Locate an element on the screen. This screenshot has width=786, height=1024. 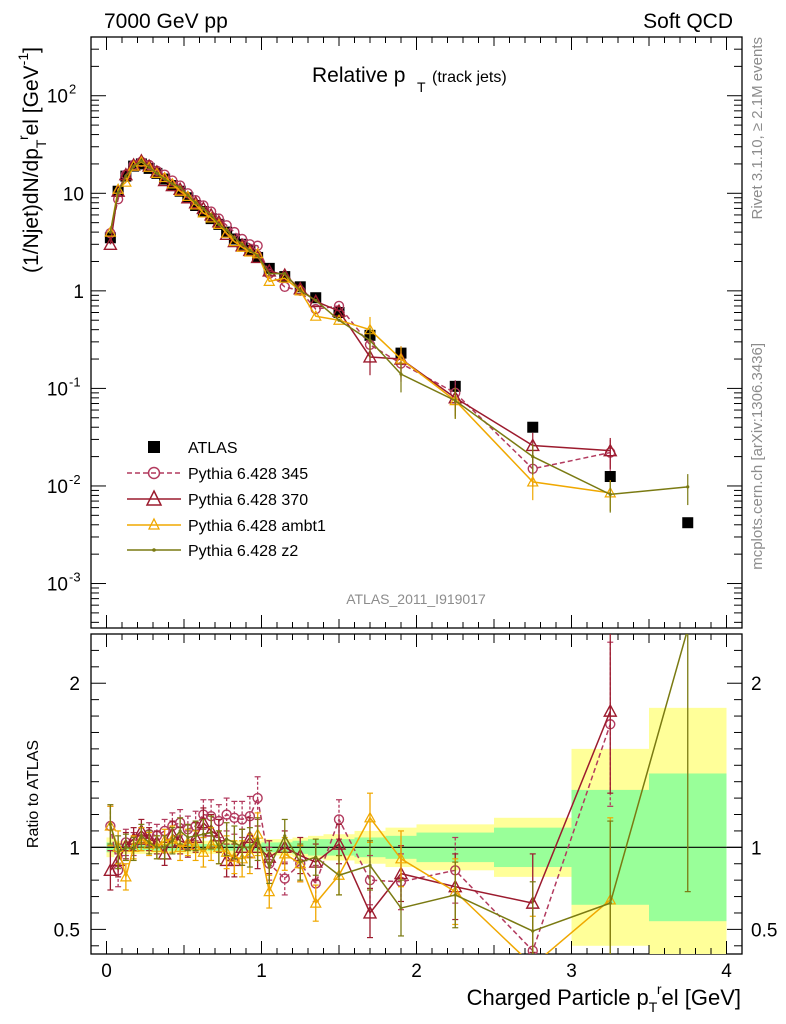
y-axis-label-main-text: (1/Njet)dN/dpTrel [GeV-1] is located at coordinates (32, 160).